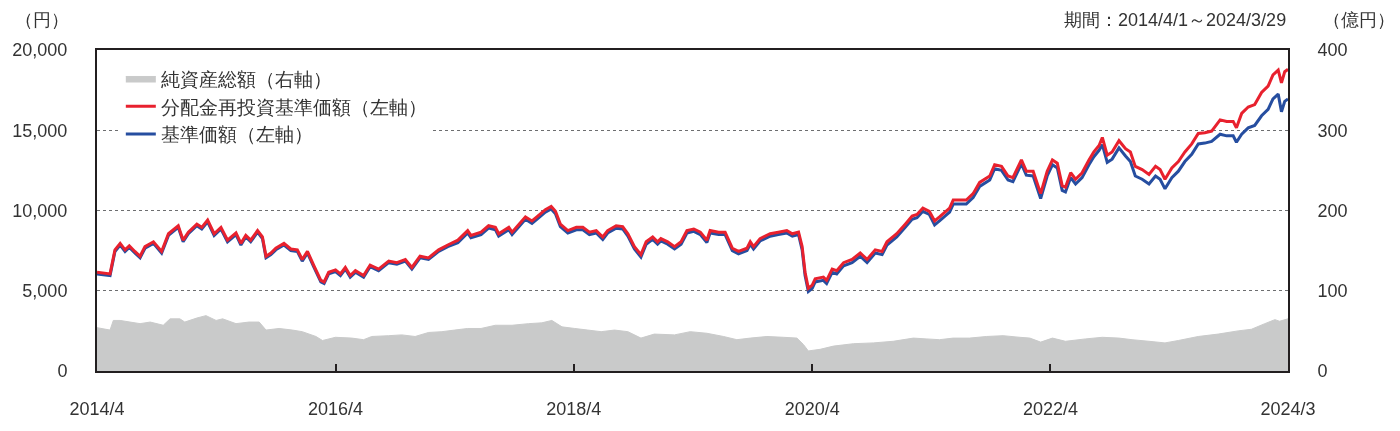  I want to click on y2-tick-label: 400, so click(1332, 50).